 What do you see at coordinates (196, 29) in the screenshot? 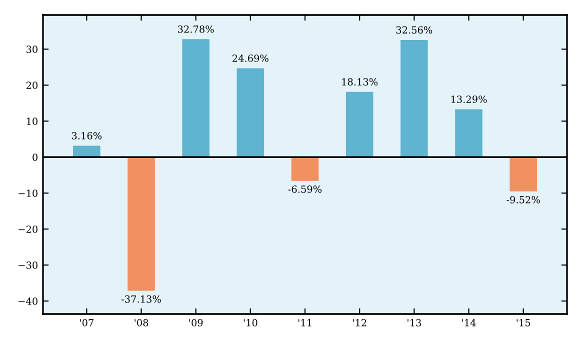
I see `data-label: 32.78%` at bounding box center [196, 29].